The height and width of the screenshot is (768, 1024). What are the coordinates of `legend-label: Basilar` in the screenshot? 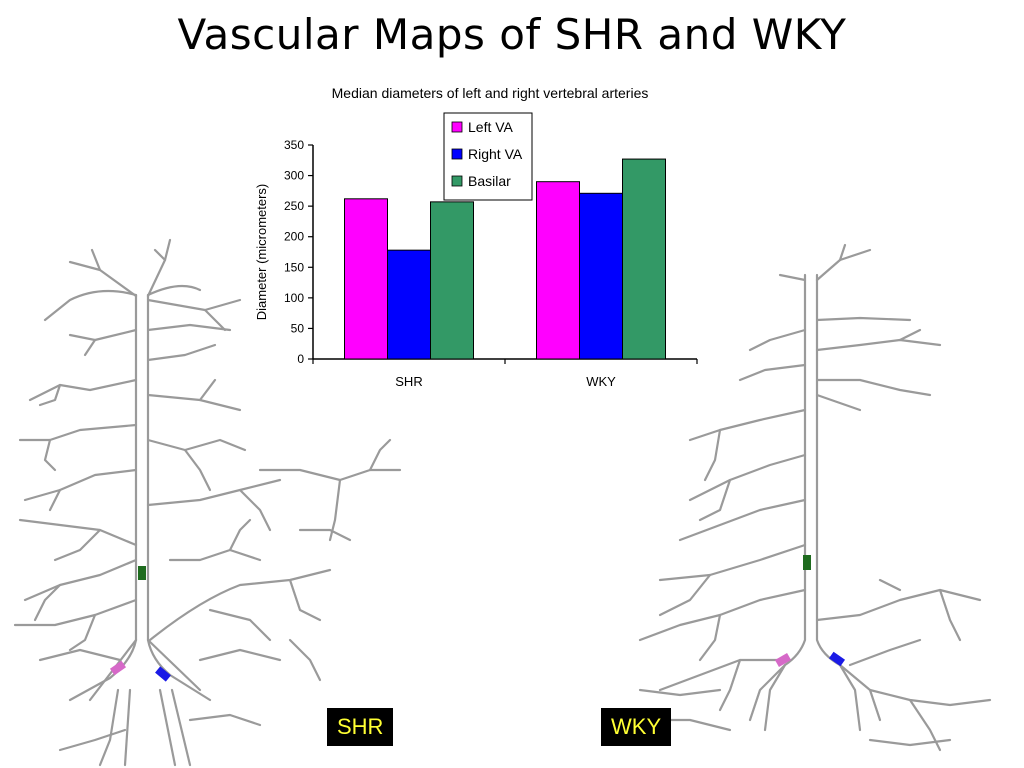 It's located at (489, 181).